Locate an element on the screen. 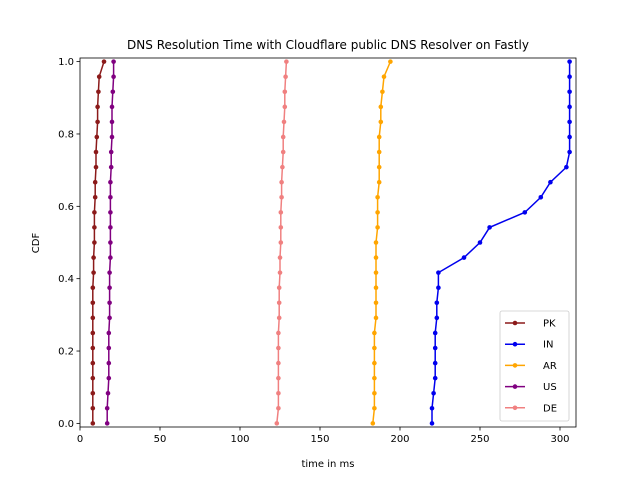 The height and width of the screenshot is (480, 640). legend-item-in: IN is located at coordinates (529, 345).